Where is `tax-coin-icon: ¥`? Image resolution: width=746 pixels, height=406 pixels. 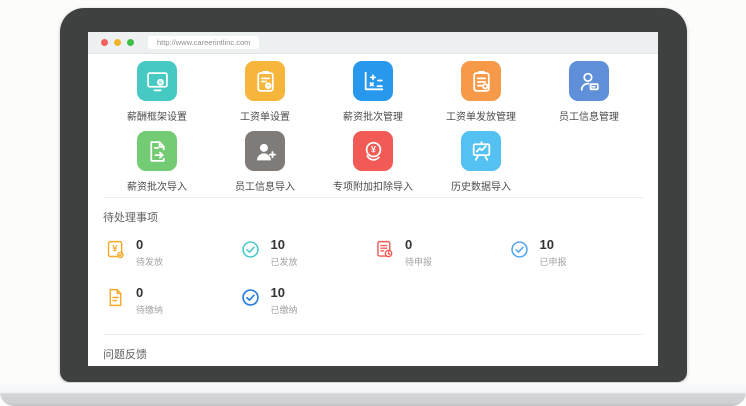 tax-coin-icon: ¥ is located at coordinates (373, 151).